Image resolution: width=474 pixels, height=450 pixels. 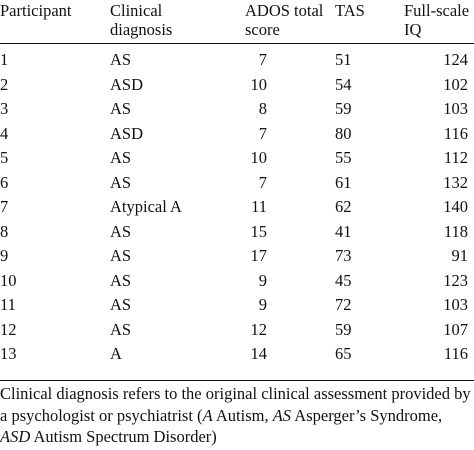 What do you see at coordinates (290, 232) in the screenshot?
I see `cell-ados: 15` at bounding box center [290, 232].